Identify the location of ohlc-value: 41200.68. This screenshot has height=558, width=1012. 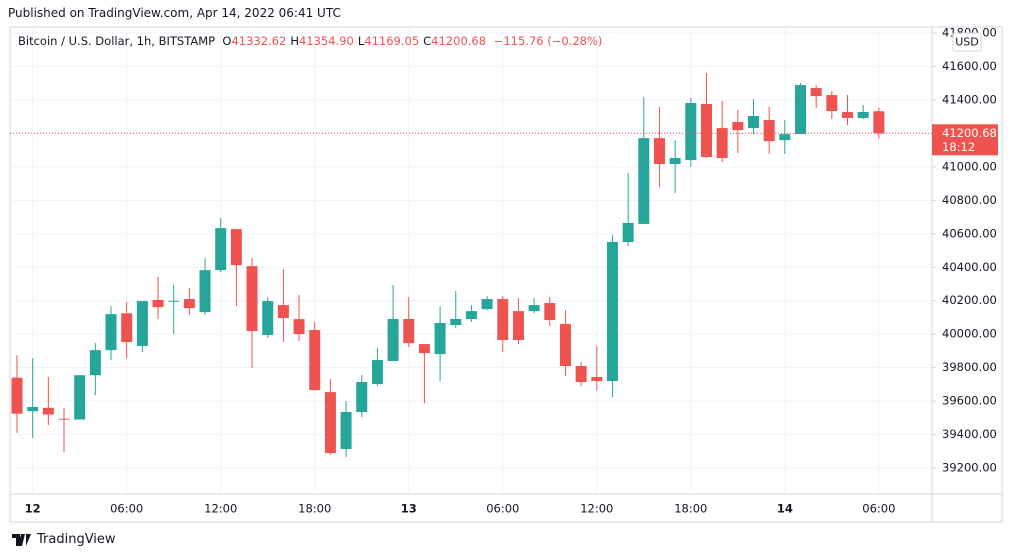
(459, 41).